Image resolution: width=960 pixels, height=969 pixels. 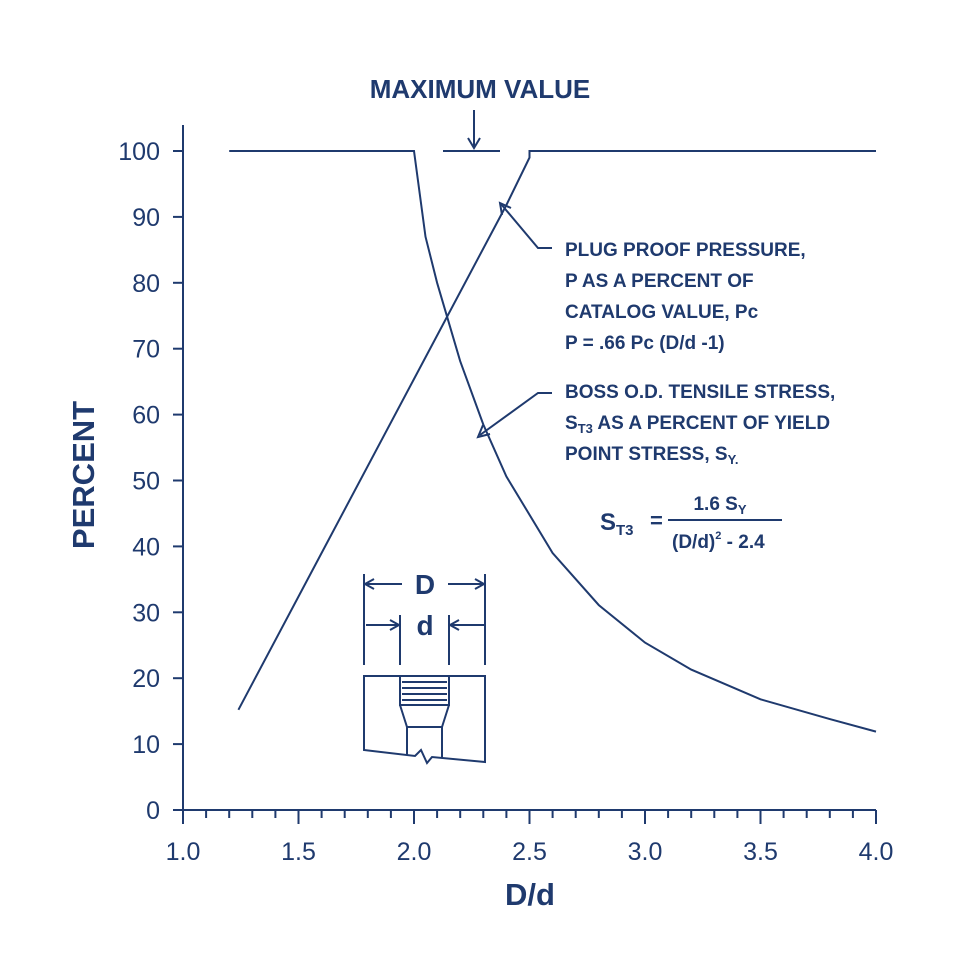 I want to click on x-tick-label: 4.0, so click(x=876, y=852).